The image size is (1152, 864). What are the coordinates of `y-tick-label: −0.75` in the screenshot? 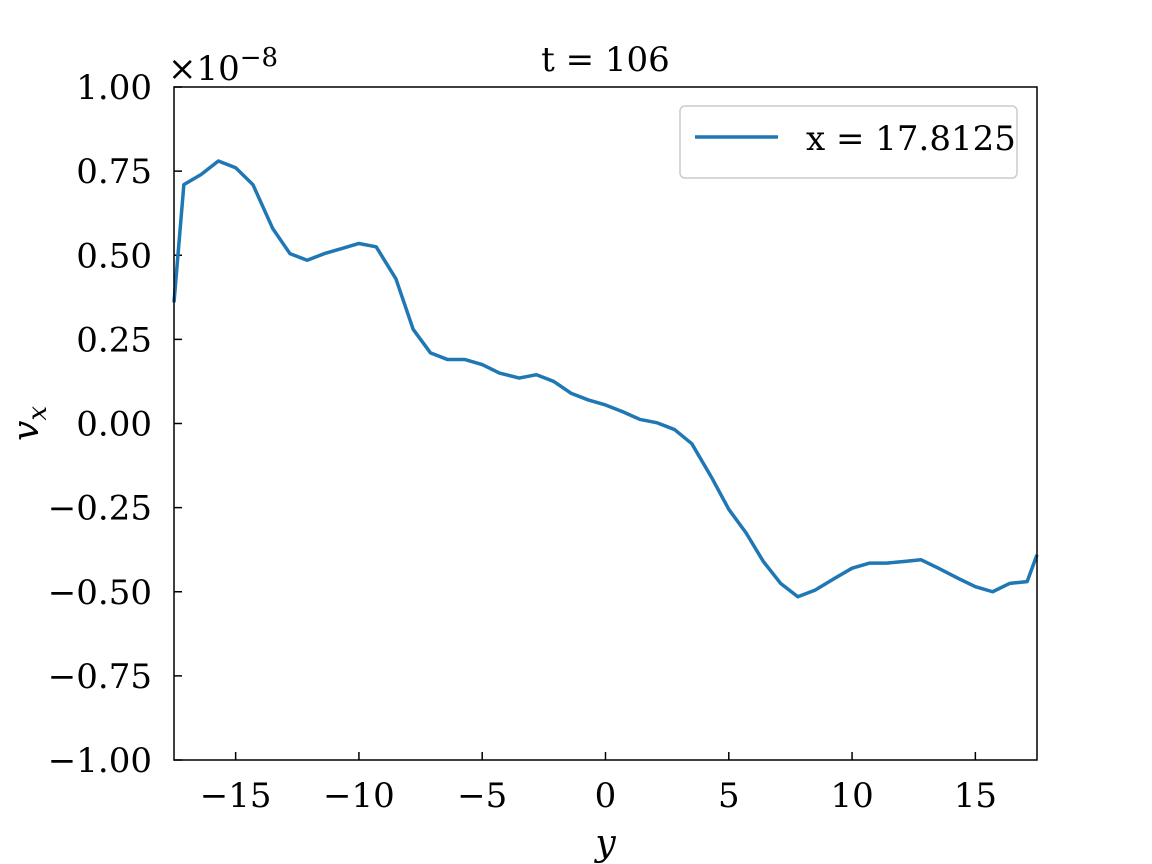 It's located at (100, 677).